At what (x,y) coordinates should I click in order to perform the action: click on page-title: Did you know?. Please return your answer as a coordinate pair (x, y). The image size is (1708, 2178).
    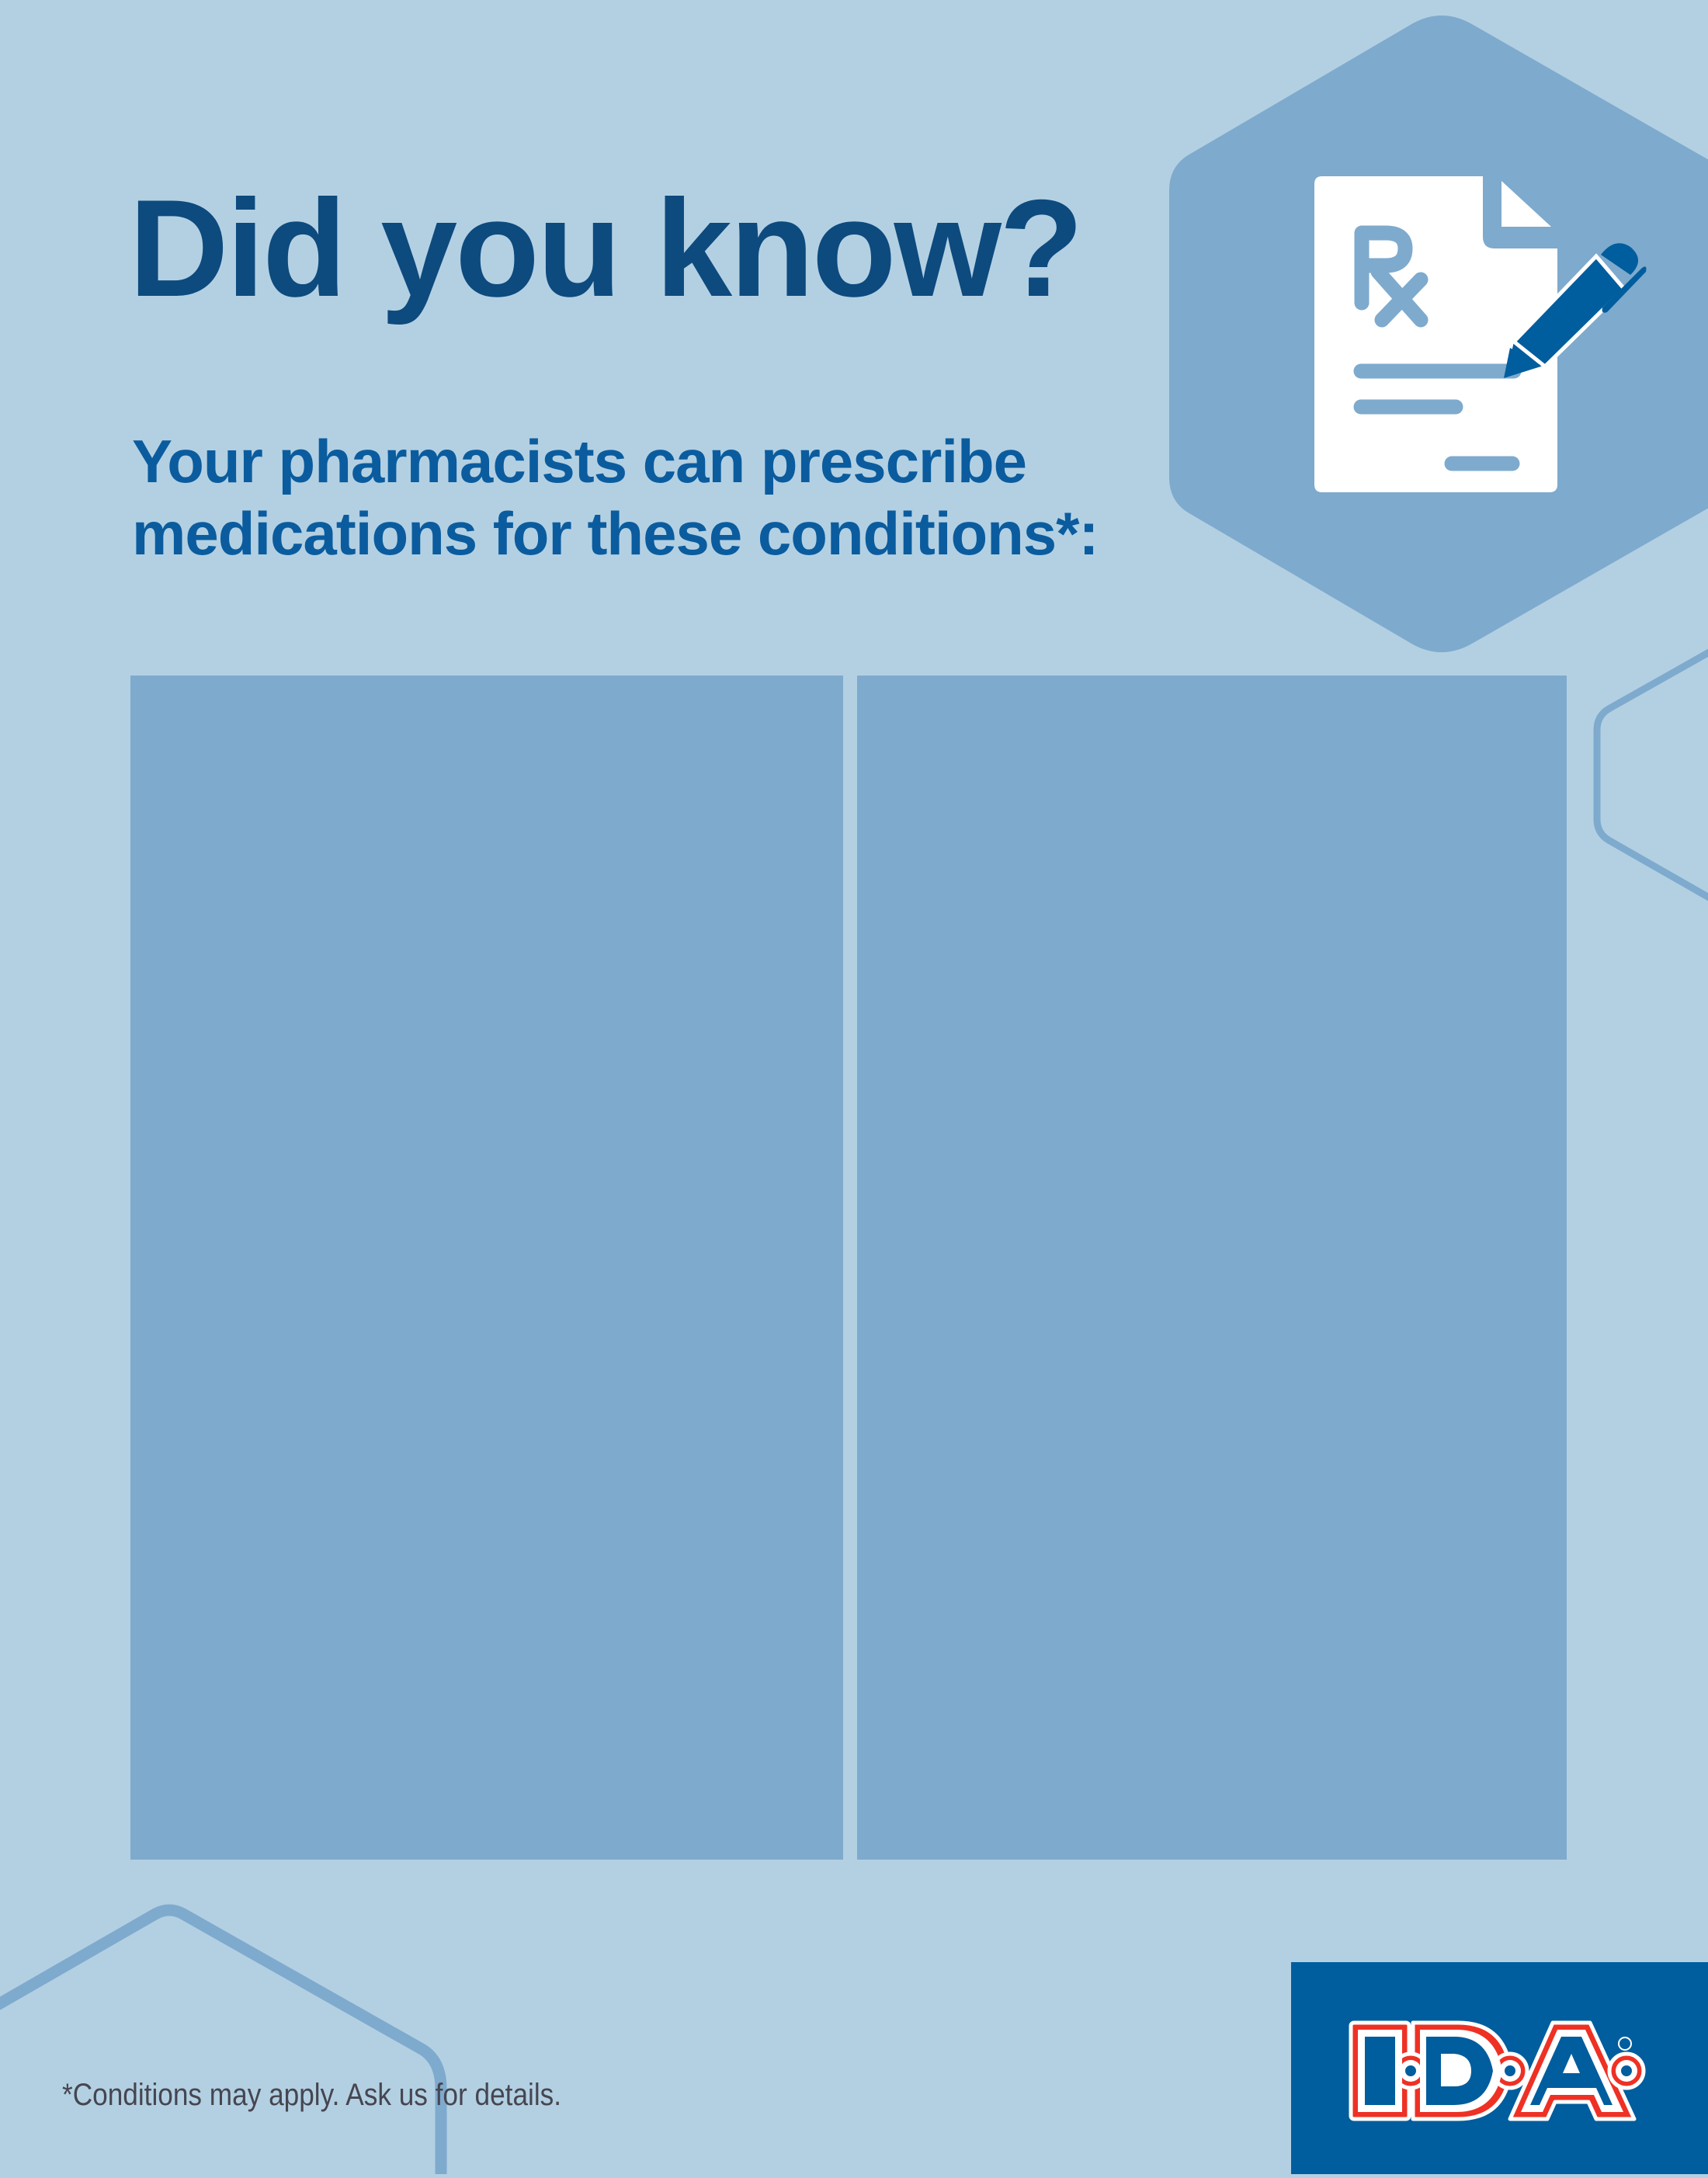
    Looking at the image, I should click on (606, 248).